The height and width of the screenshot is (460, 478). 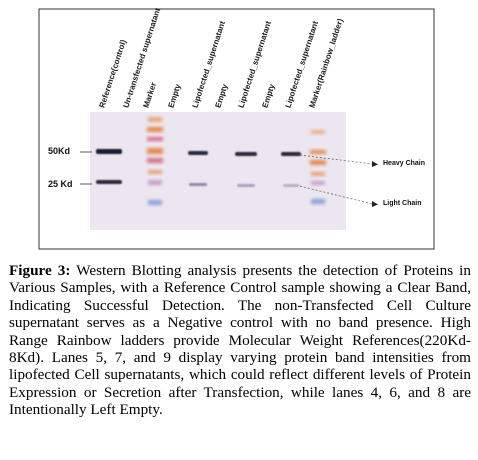 I want to click on light-chain-arrowhead, so click(x=375, y=204).